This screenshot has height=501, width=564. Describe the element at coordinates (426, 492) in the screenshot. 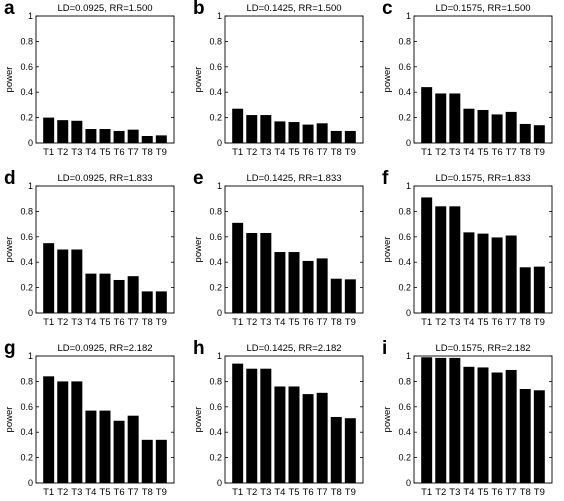

I see `x-tick-label-i-1: T1` at that location.